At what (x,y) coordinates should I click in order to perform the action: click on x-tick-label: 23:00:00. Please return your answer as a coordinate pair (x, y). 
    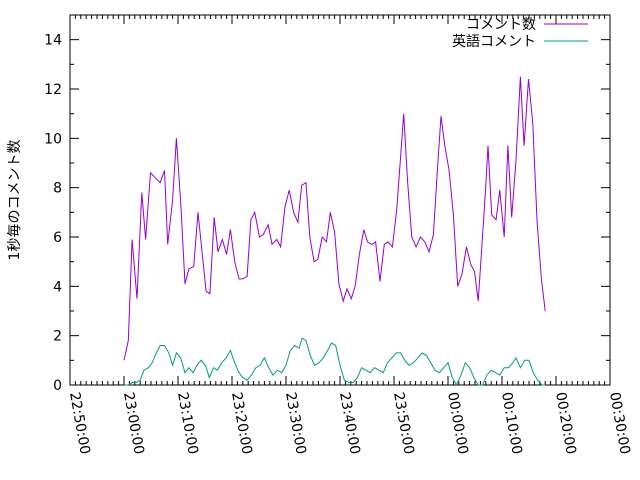
    Looking at the image, I should click on (133, 423).